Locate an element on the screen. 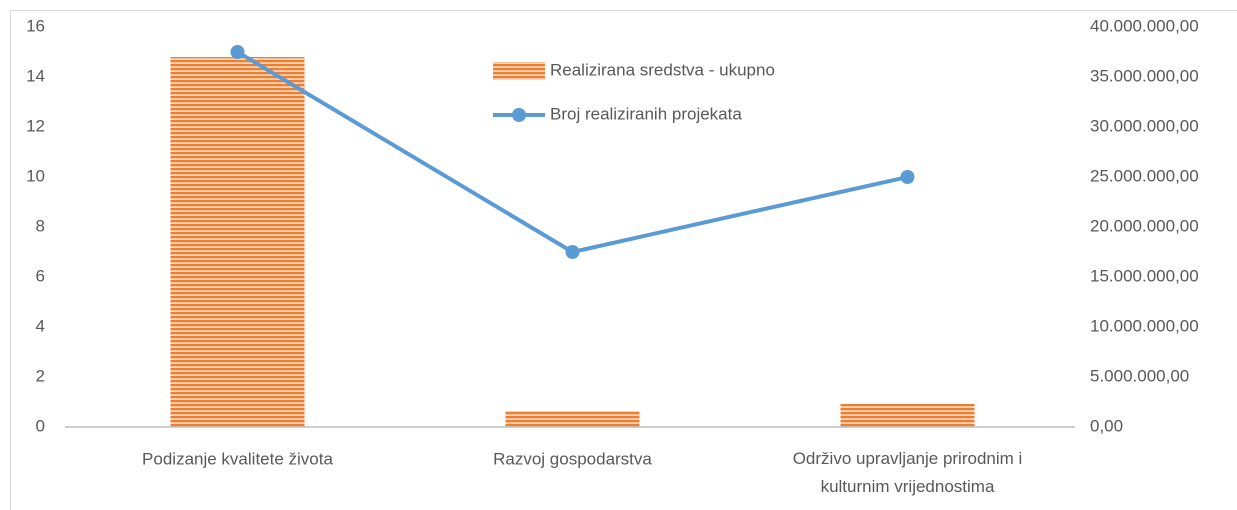  y2-tick-label: 35.000.000,00 is located at coordinates (1144, 75).